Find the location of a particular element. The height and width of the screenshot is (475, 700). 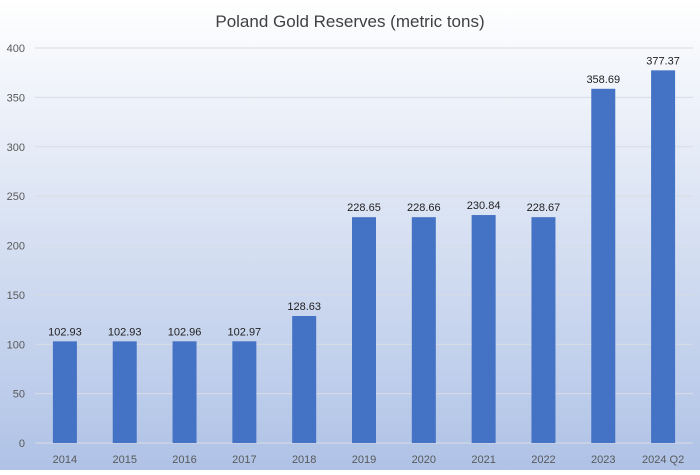

y-tick-label: 0 is located at coordinates (22, 444).